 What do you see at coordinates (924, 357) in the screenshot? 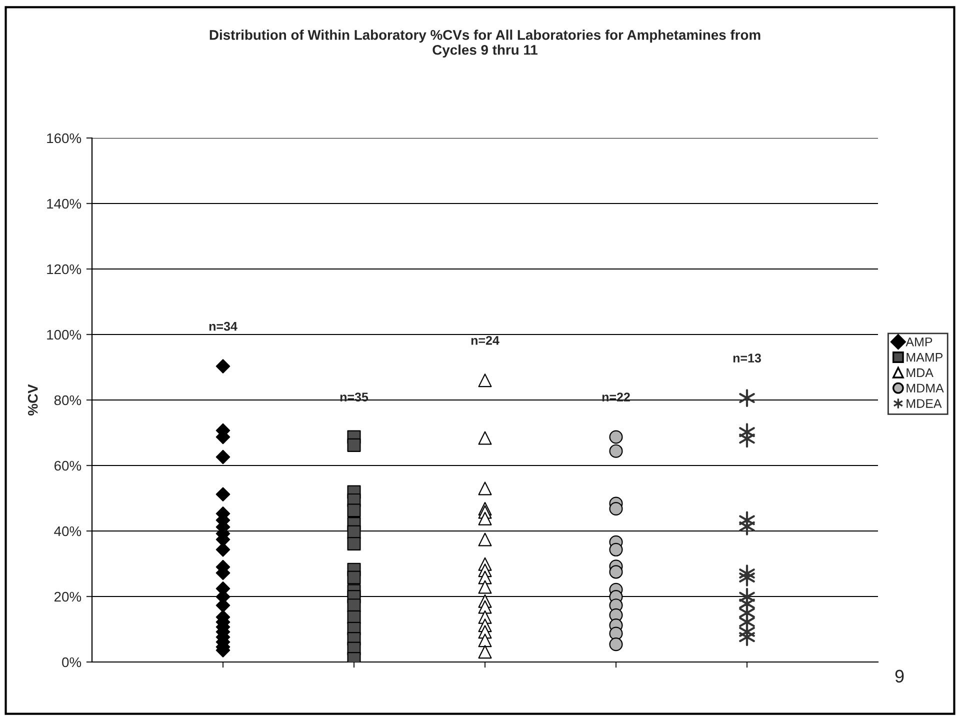
I see `legend-label: MAMP` at bounding box center [924, 357].